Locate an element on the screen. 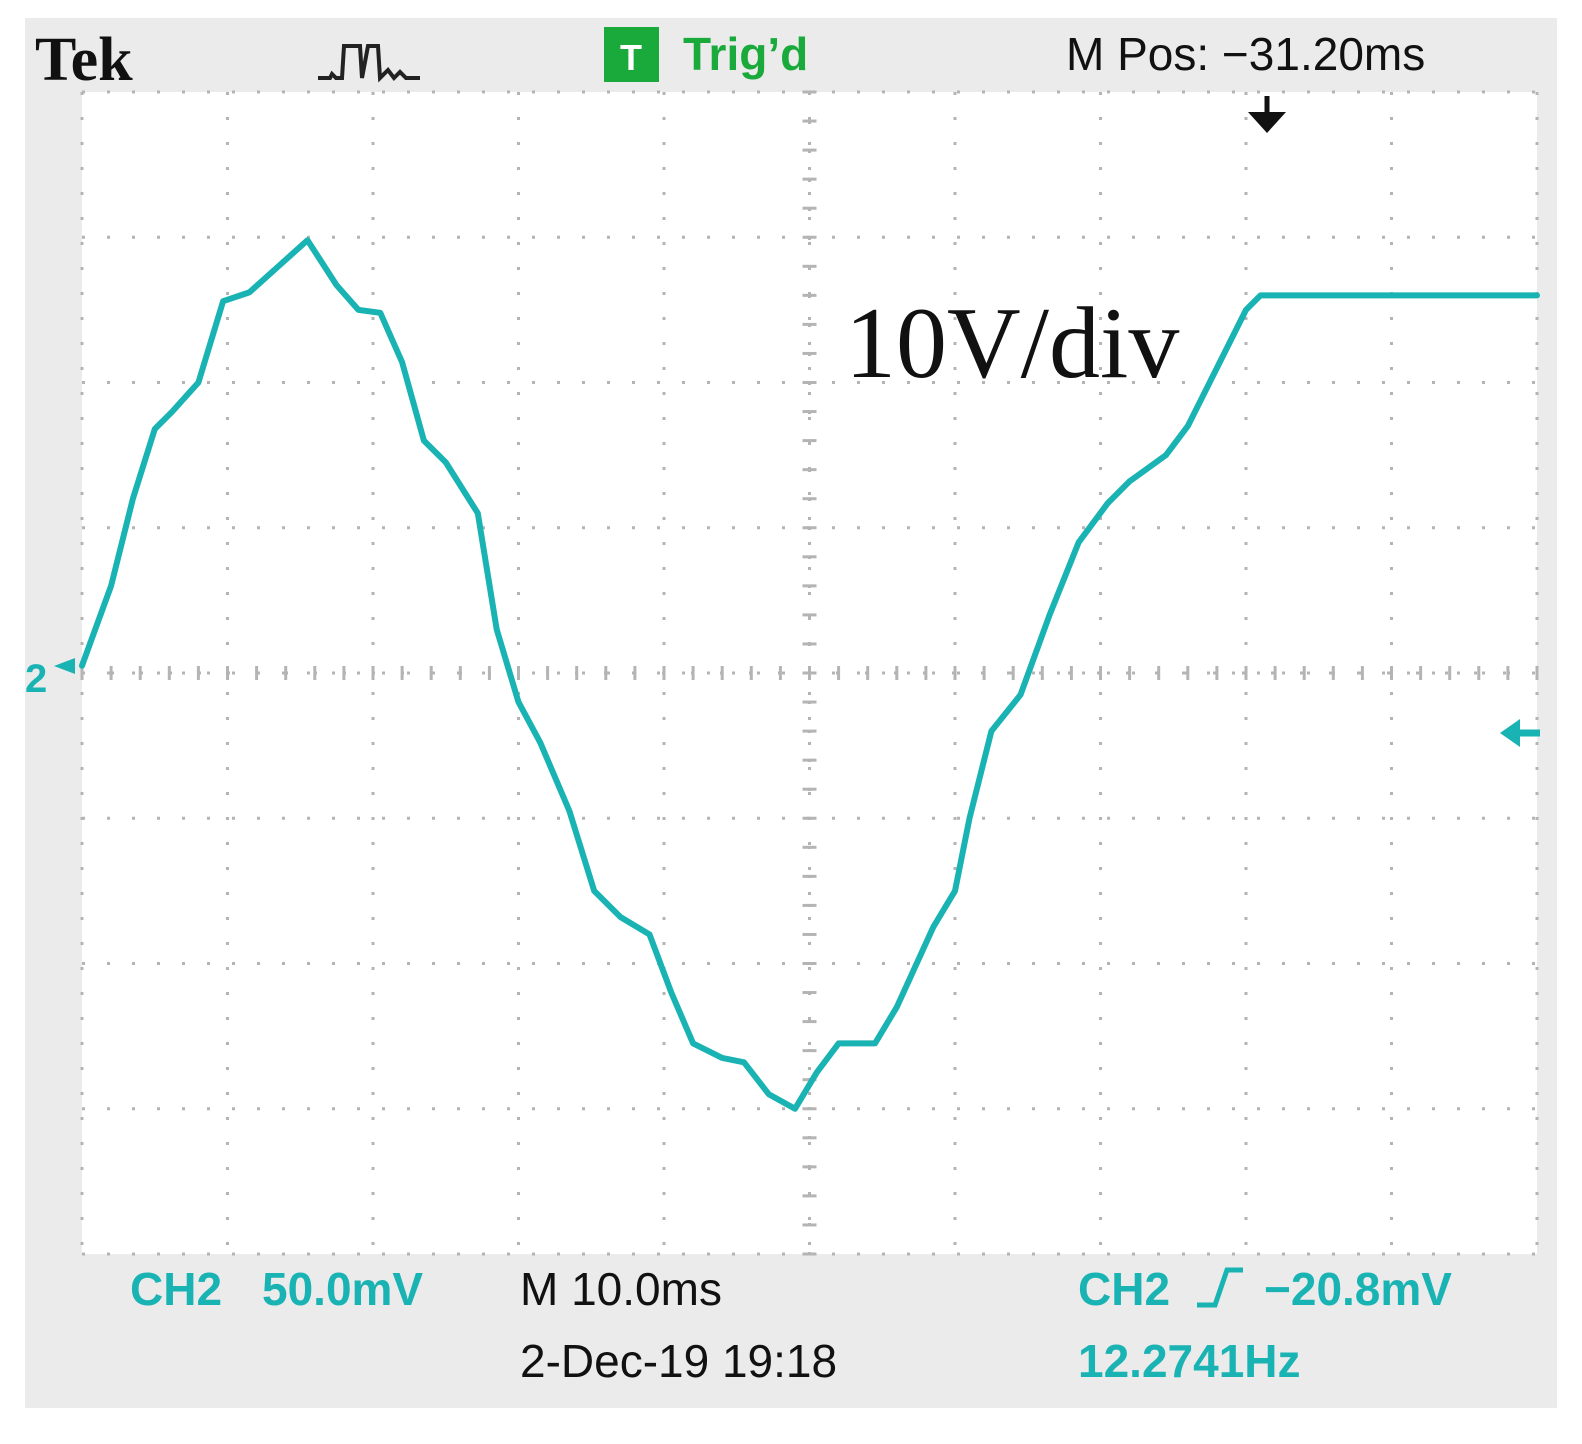 This screenshot has width=1582, height=1444. trigger-position-arrow-icon is located at coordinates (1267, 114).